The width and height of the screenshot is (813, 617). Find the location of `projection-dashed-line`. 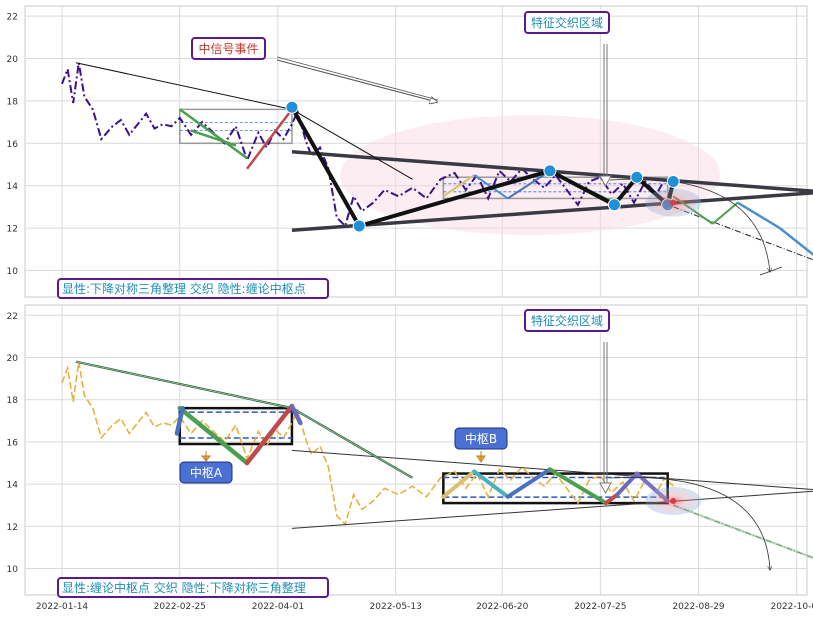

projection-dashed-line is located at coordinates (743, 233).